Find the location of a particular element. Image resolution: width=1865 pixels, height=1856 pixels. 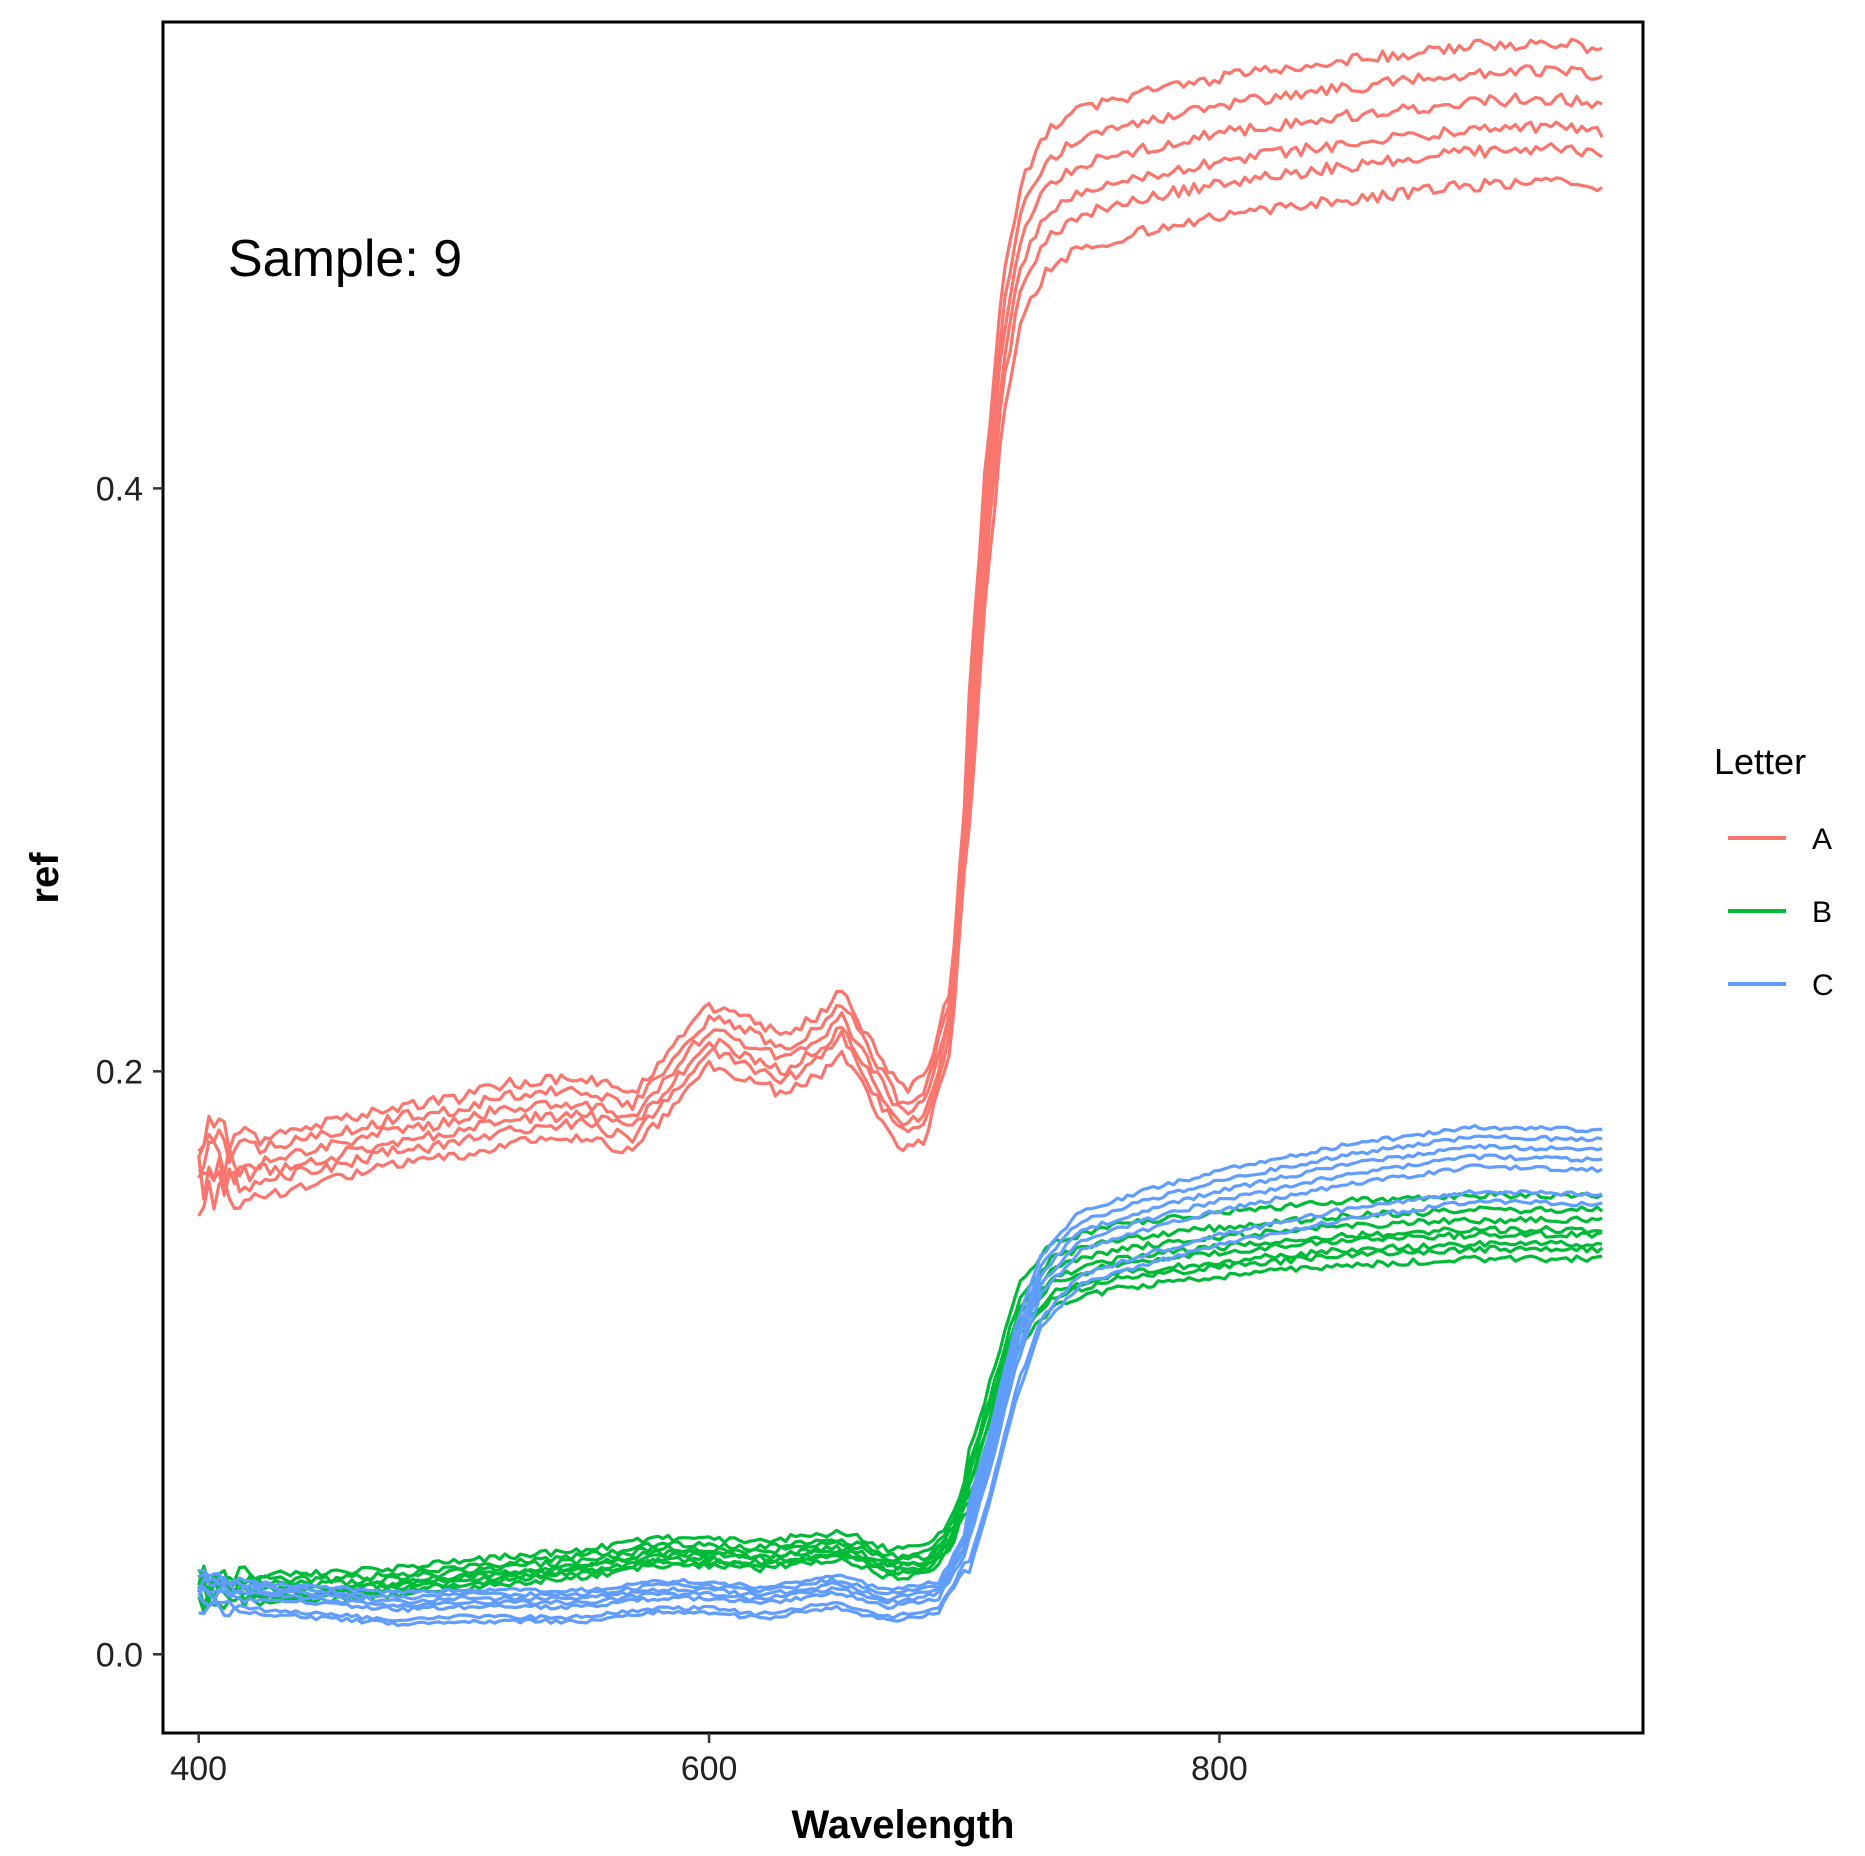

x-tick-label-400: 400 is located at coordinates (198, 1769).